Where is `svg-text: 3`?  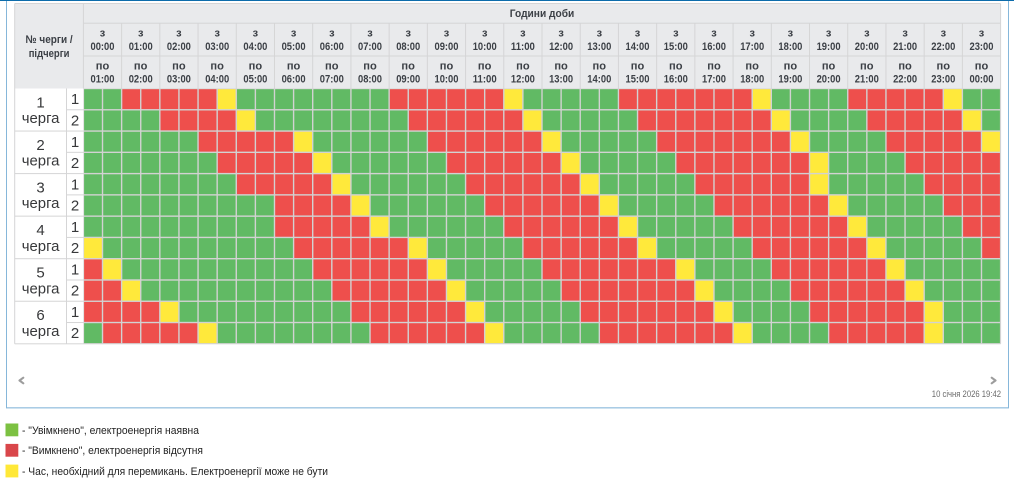 svg-text: 3 is located at coordinates (40, 188).